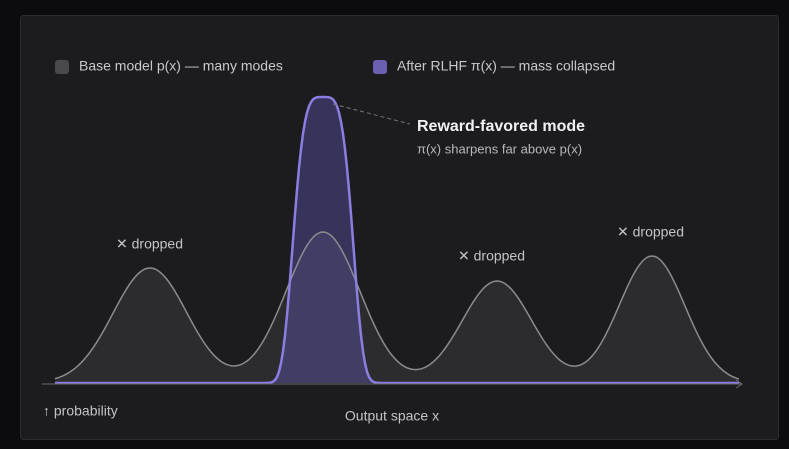  I want to click on annotation-leader, so click(371, 114).